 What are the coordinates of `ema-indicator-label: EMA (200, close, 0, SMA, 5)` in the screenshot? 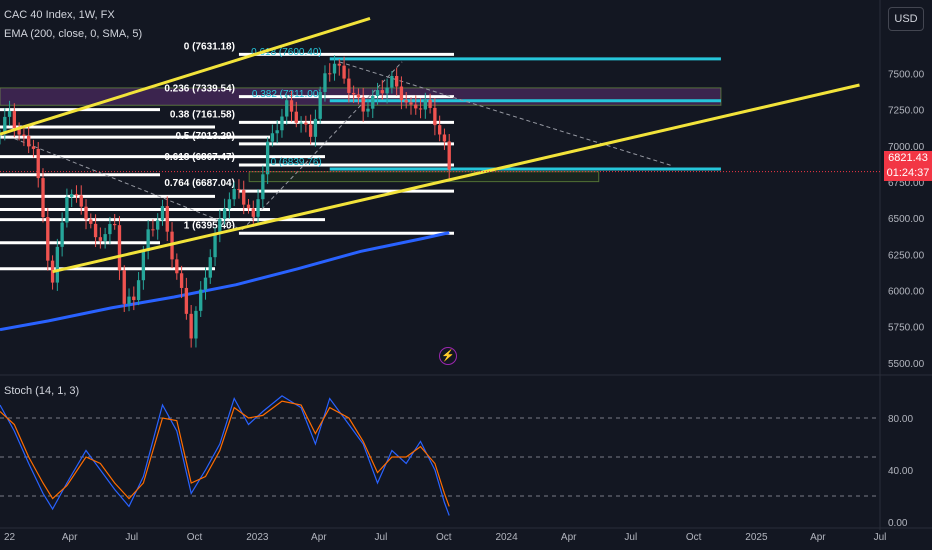 It's located at (73, 34).